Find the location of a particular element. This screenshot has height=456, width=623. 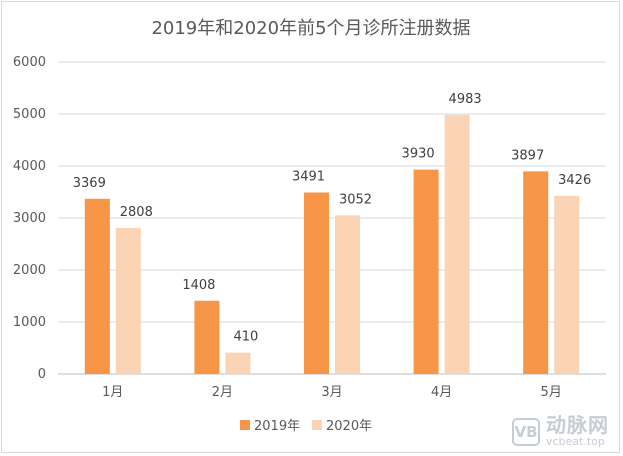

y-axis: 0 1000 2000 3000 4000 5000 6000 is located at coordinates (29, 218).